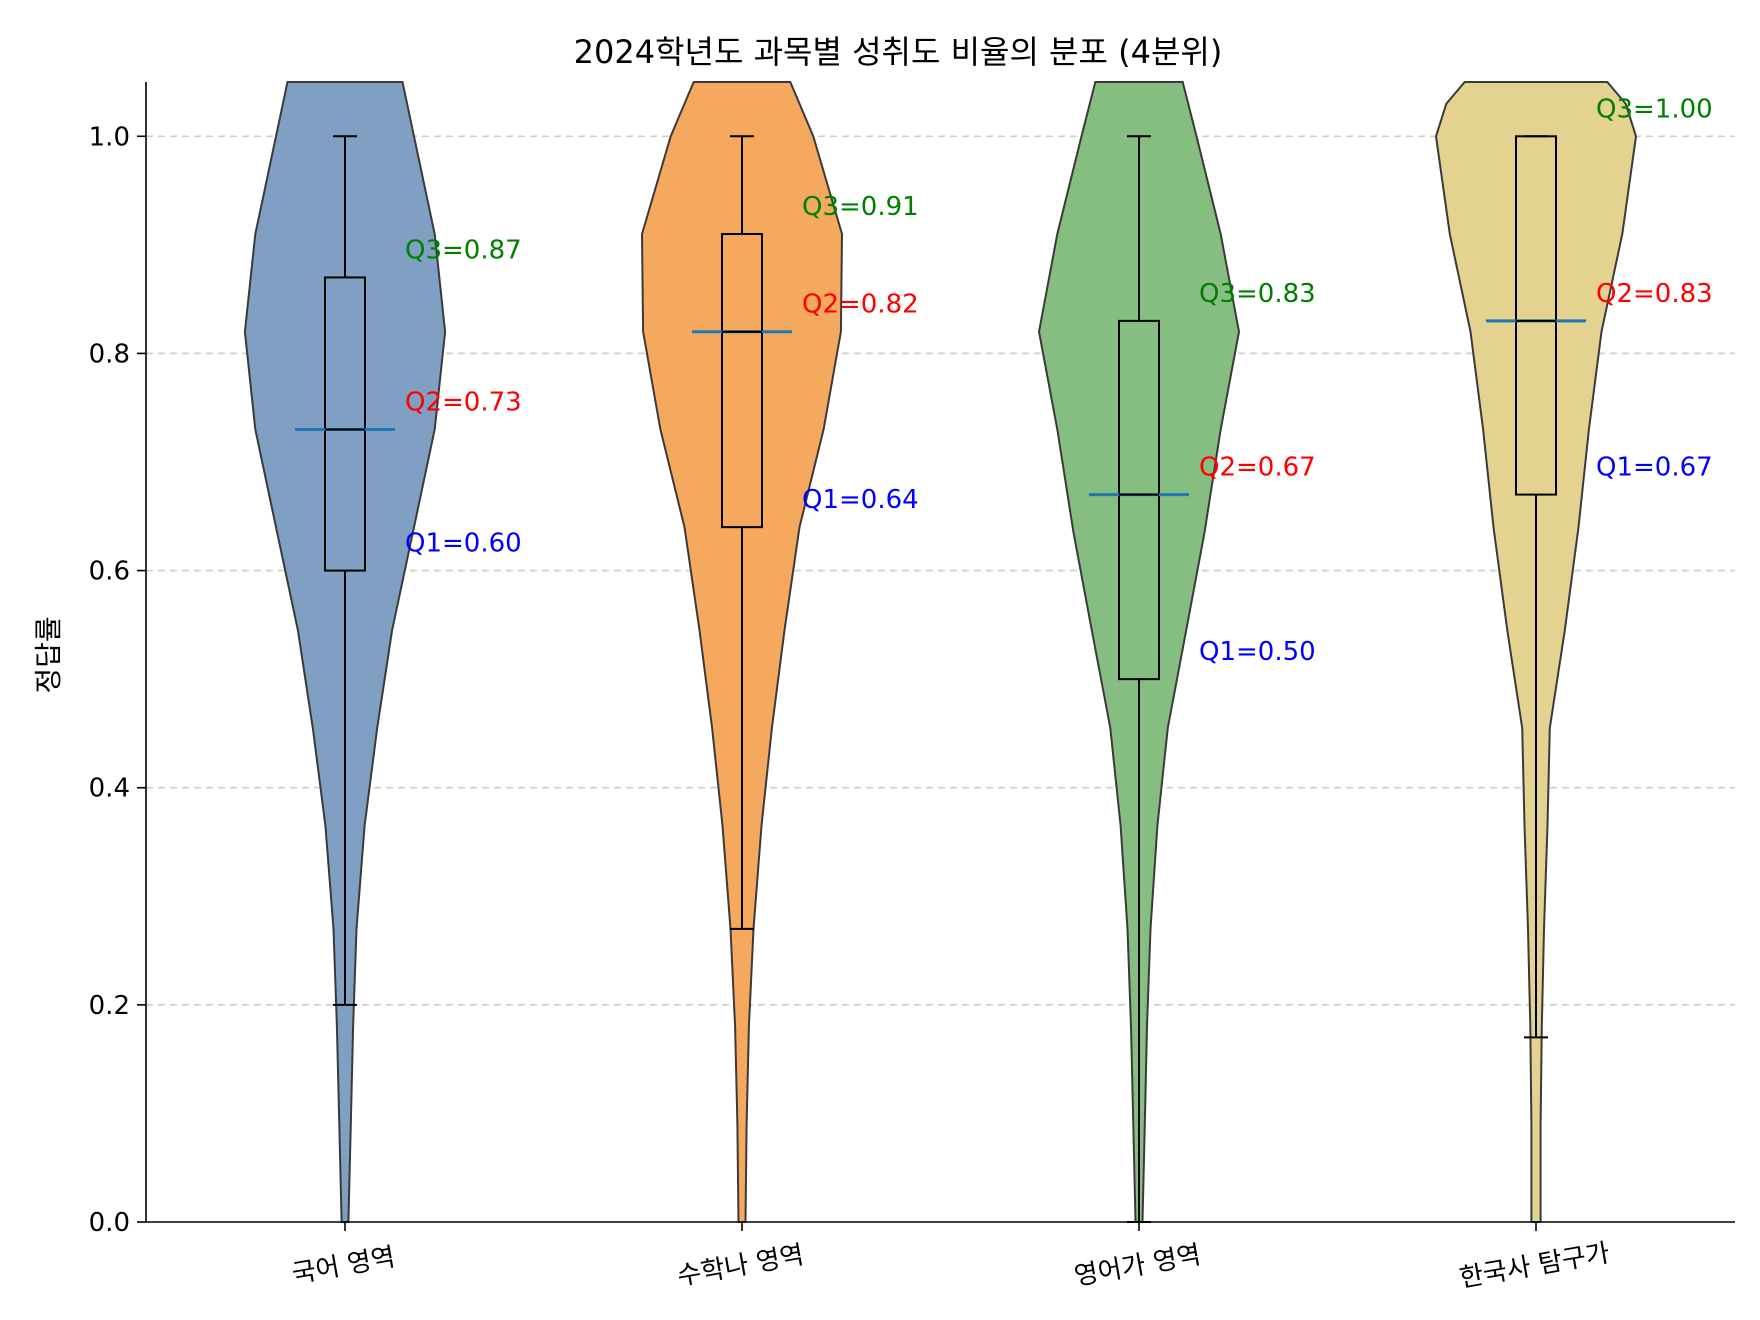  I want to click on q3-annotation: Q3=1.00, so click(1654, 109).